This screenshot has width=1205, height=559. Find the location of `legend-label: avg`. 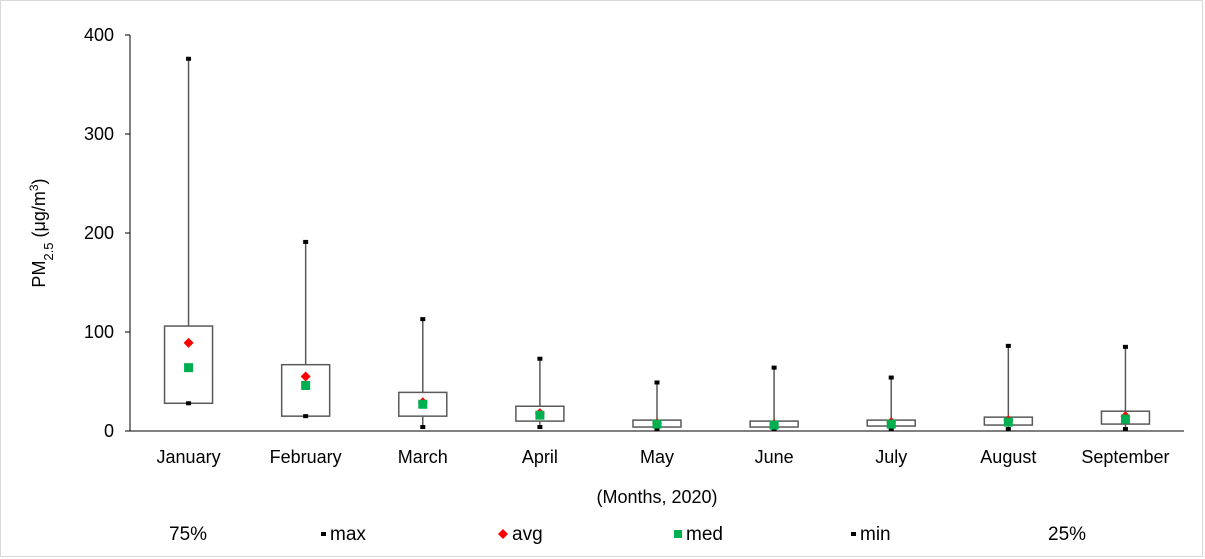

legend-label: avg is located at coordinates (527, 534).